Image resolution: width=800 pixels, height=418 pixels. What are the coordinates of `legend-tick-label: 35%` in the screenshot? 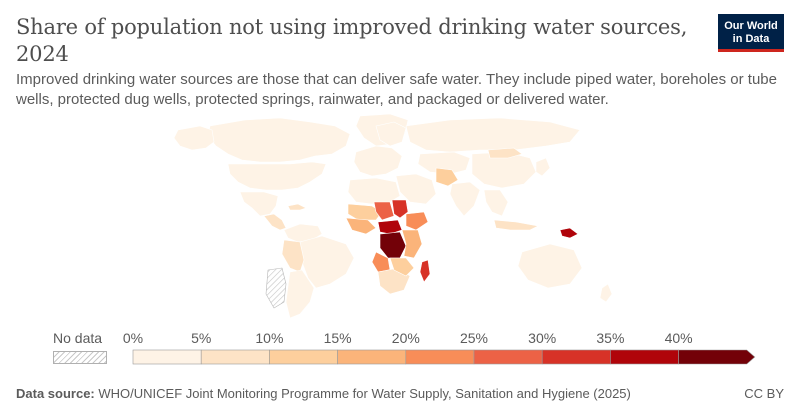 It's located at (610, 338).